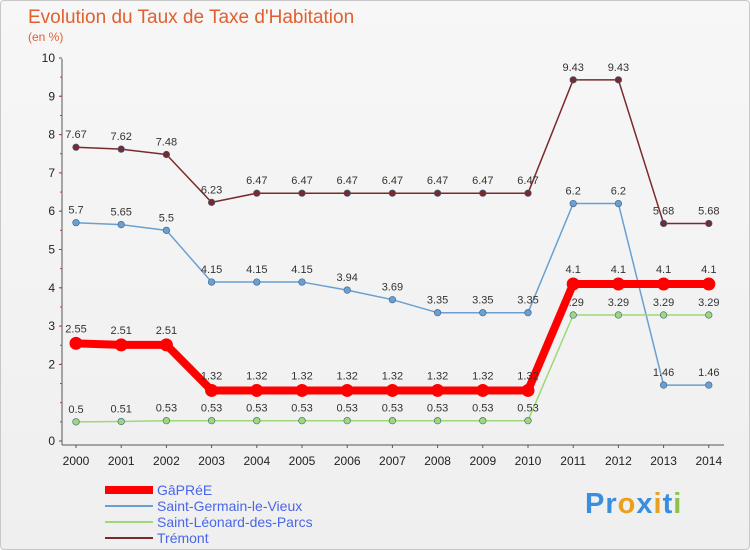 Image resolution: width=750 pixels, height=550 pixels. I want to click on data-label-saint-germain-le-vieux: 6.2, so click(573, 192).